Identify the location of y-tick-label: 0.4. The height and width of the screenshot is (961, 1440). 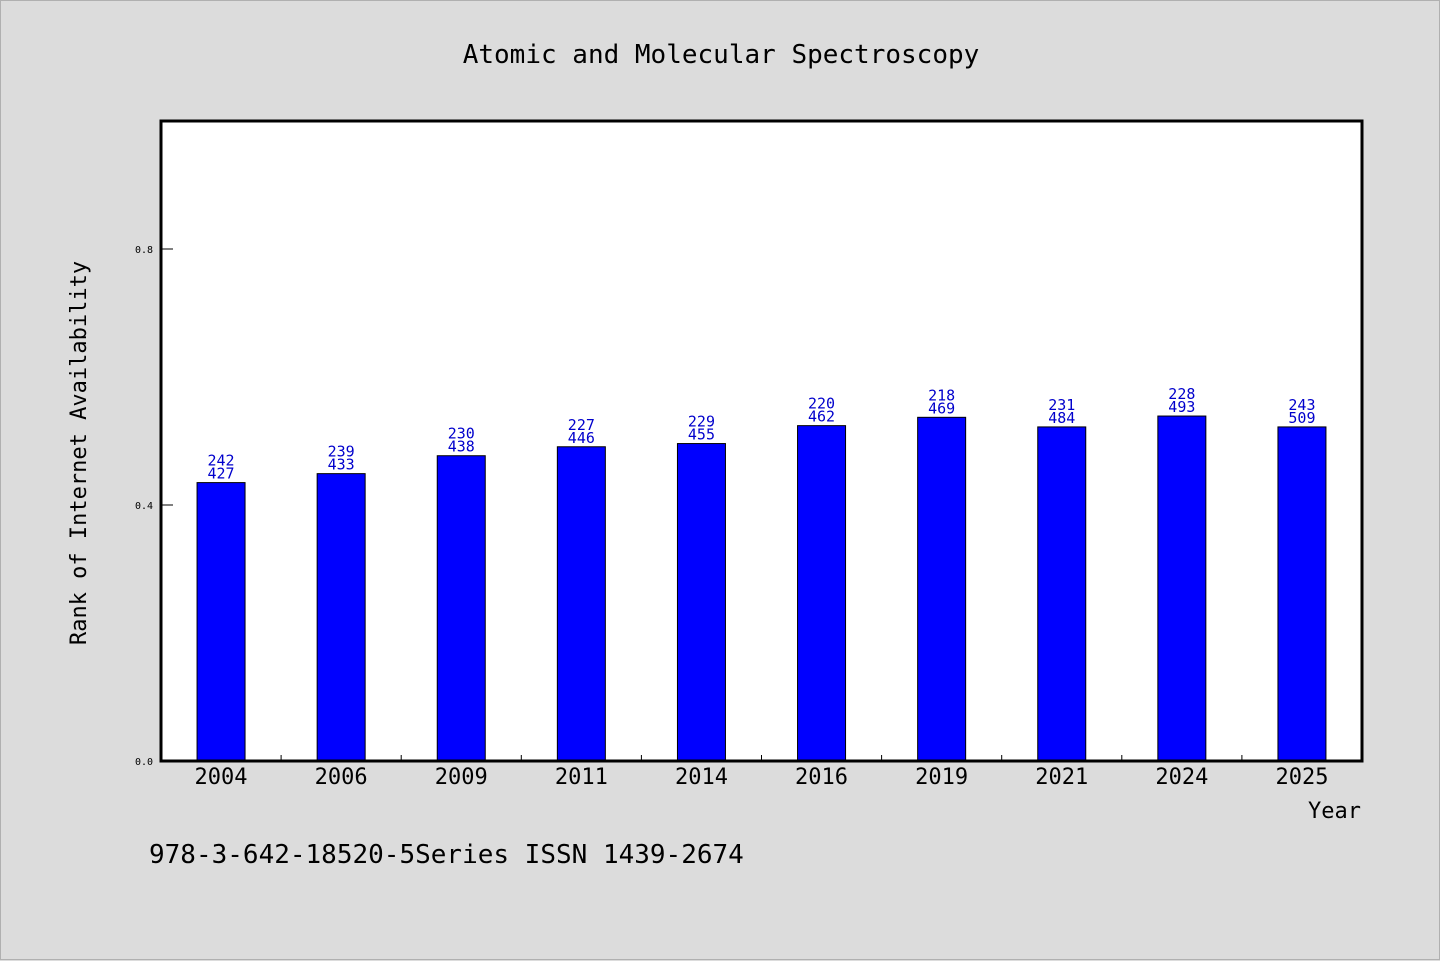
(144, 506).